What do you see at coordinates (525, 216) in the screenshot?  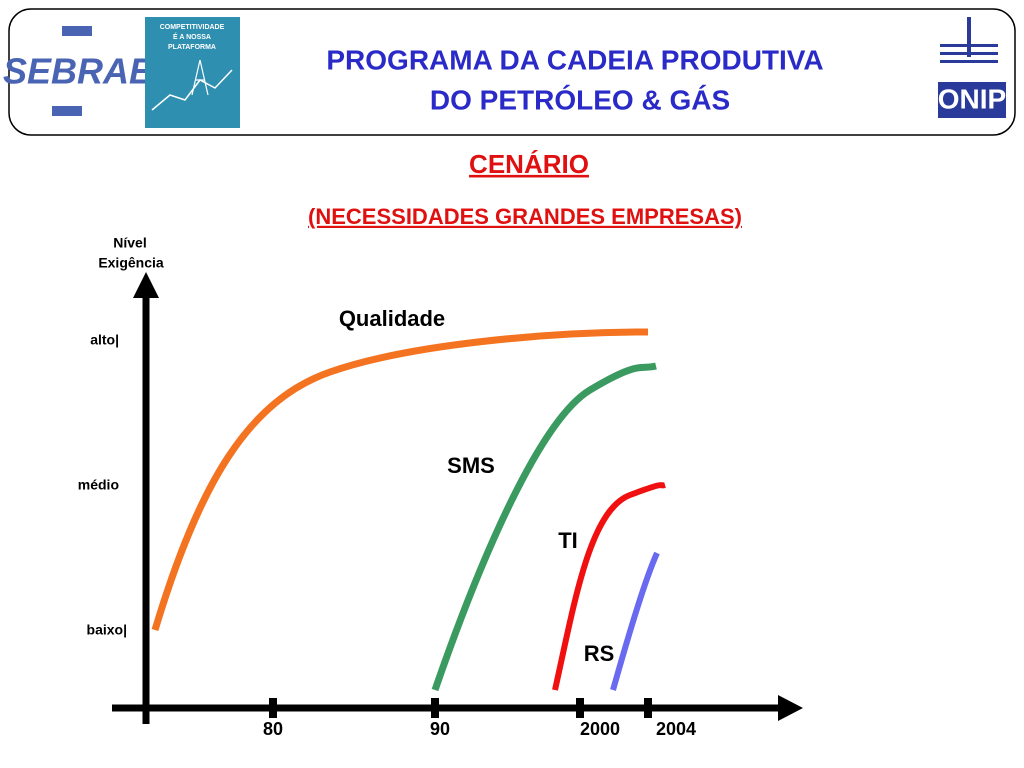 I see `subheading: (NECESSIDADES GRANDES EMPRESAS)` at bounding box center [525, 216].